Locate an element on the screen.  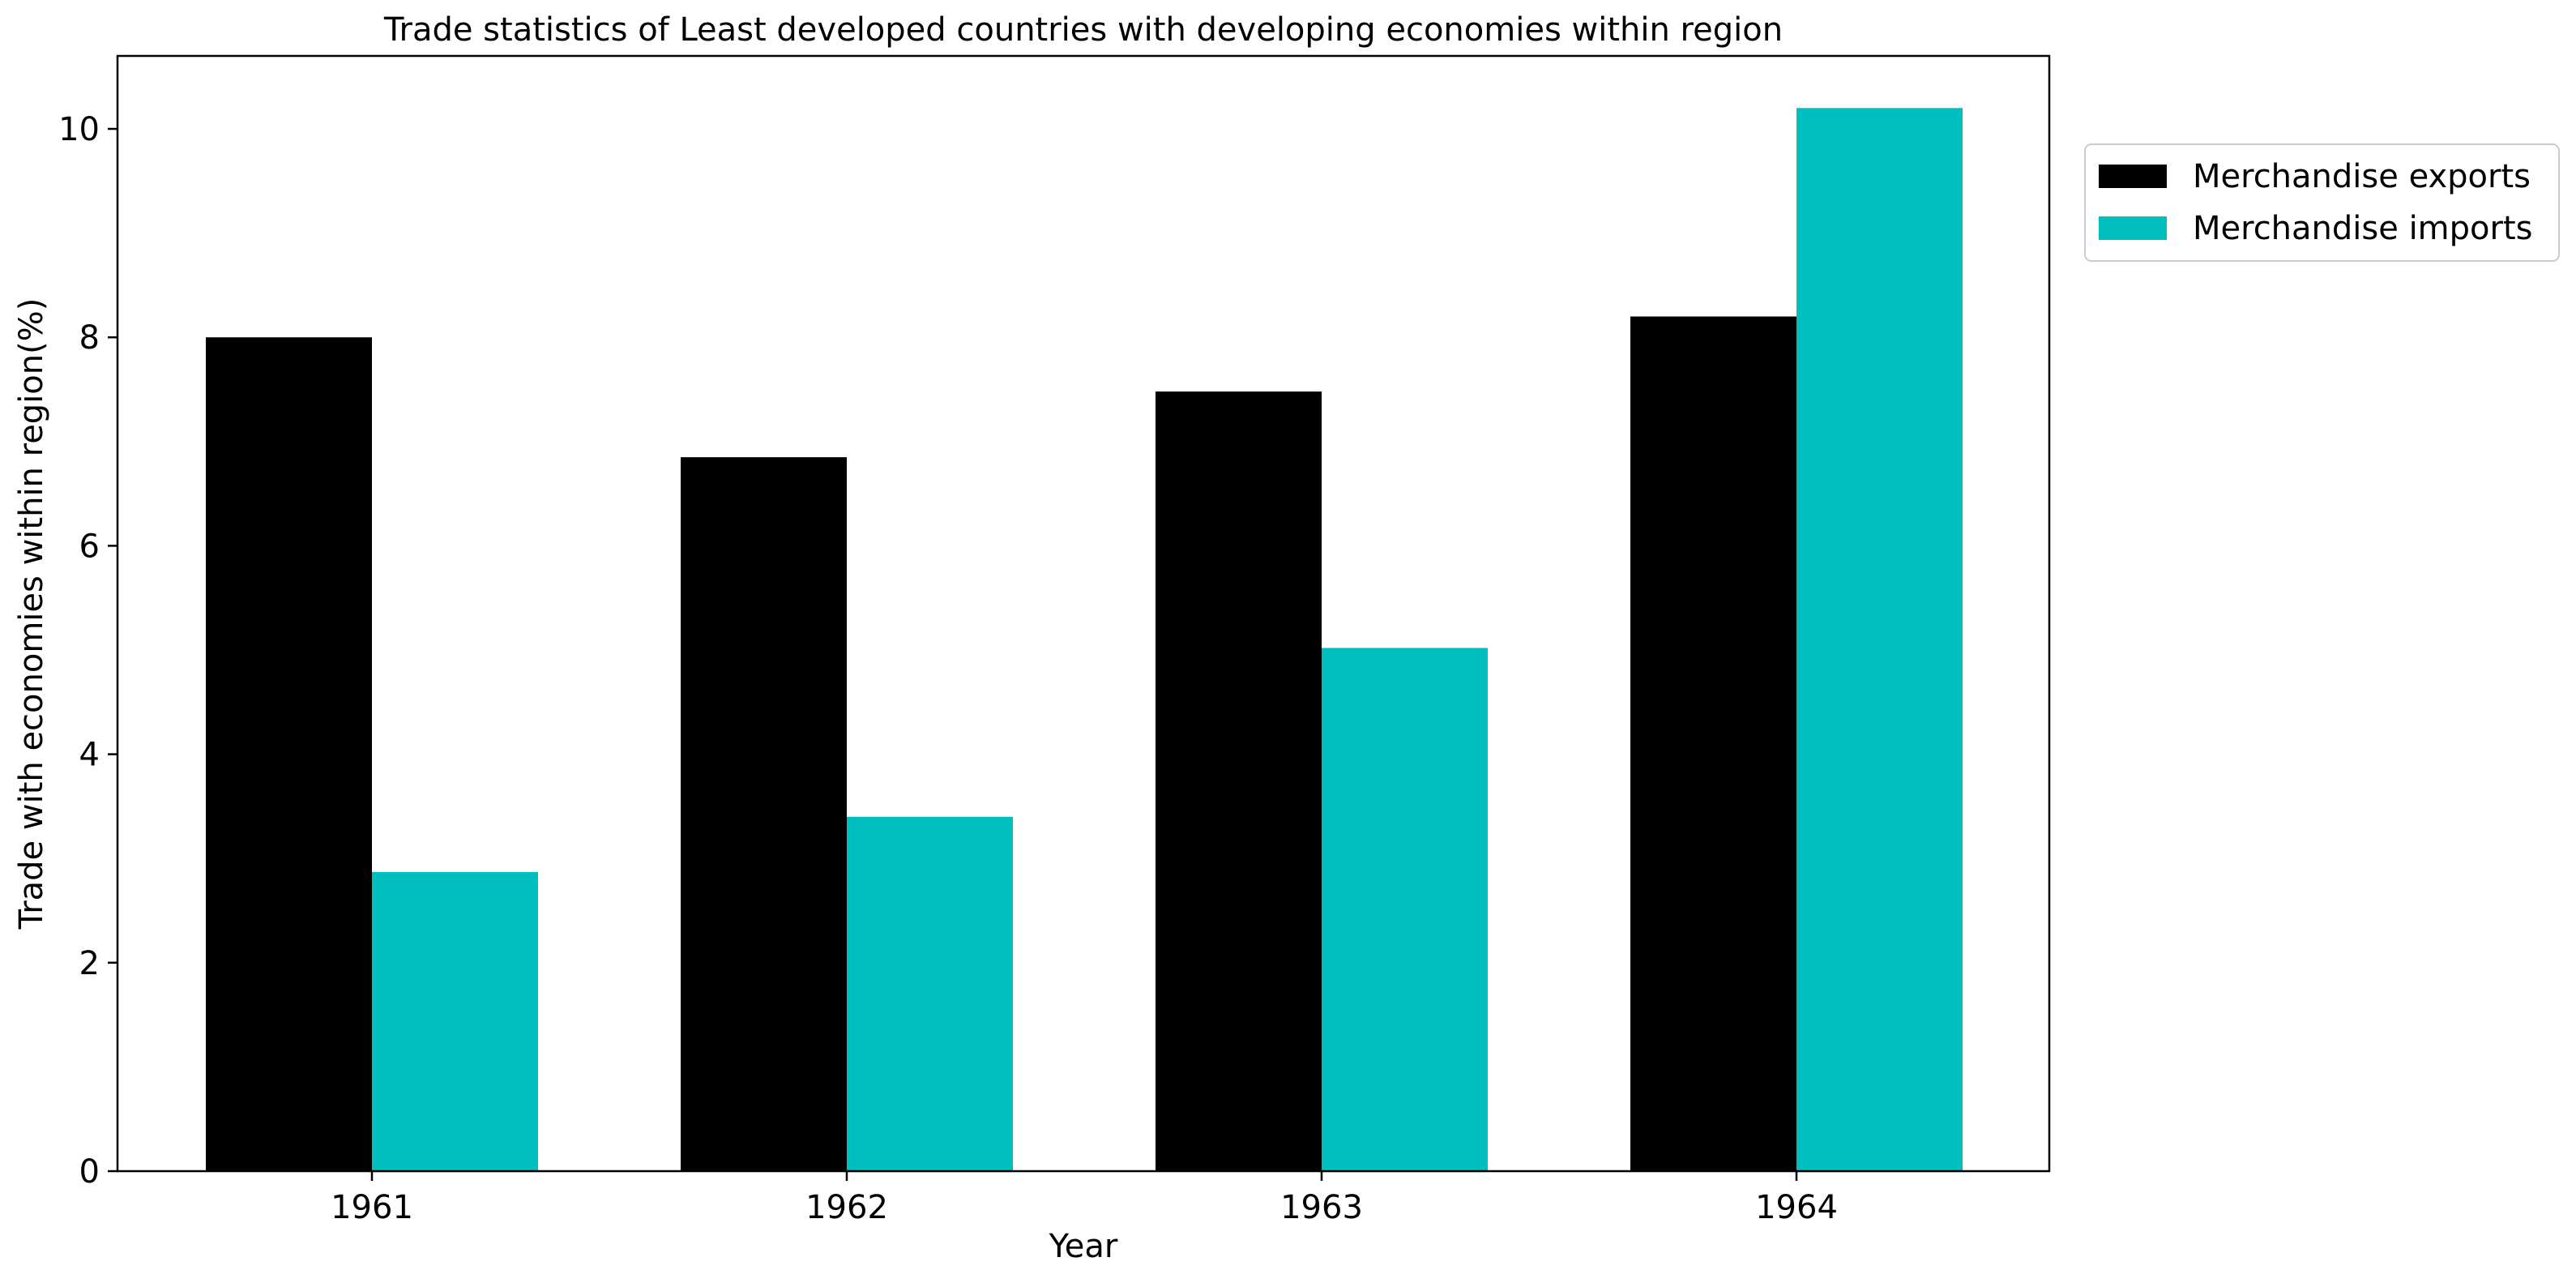
y-tick-label-0: 0 is located at coordinates (89, 1172).